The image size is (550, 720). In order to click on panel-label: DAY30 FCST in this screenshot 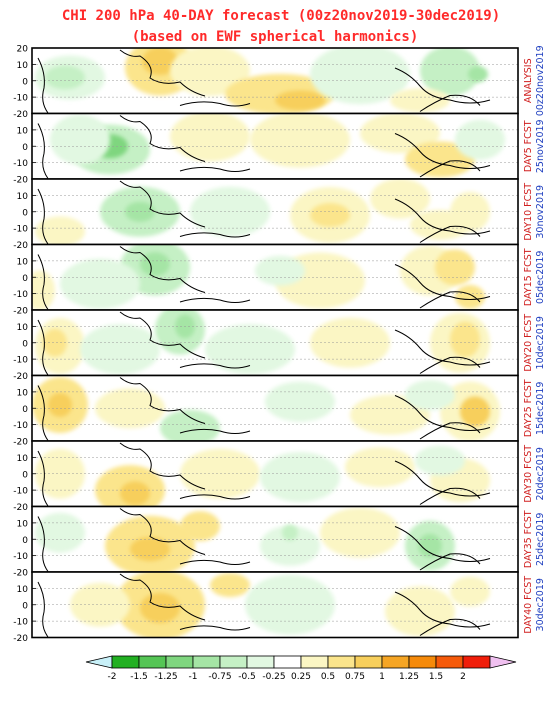, I will do `click(528, 474)`.